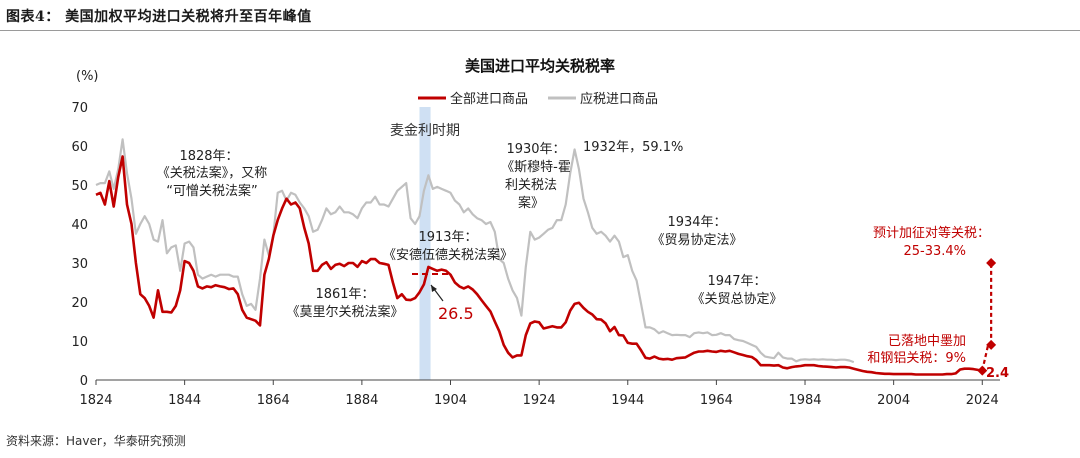 The width and height of the screenshot is (1080, 458). I want to click on y-axis-ticks: 0 10 20 30 40 50 60 70, so click(79, 245).